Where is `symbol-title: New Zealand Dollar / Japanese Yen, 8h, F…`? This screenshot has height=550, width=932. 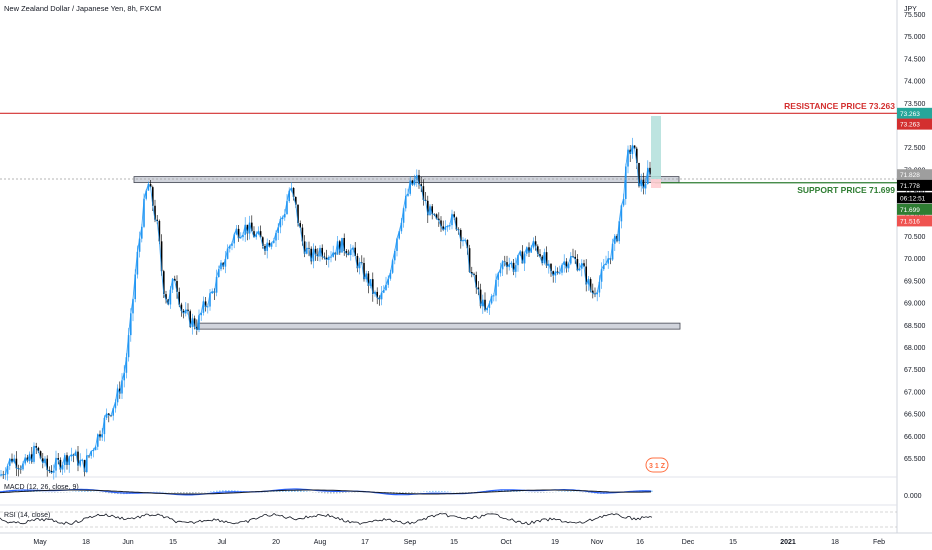 symbol-title: New Zealand Dollar / Japanese Yen, 8h, F… is located at coordinates (82, 8).